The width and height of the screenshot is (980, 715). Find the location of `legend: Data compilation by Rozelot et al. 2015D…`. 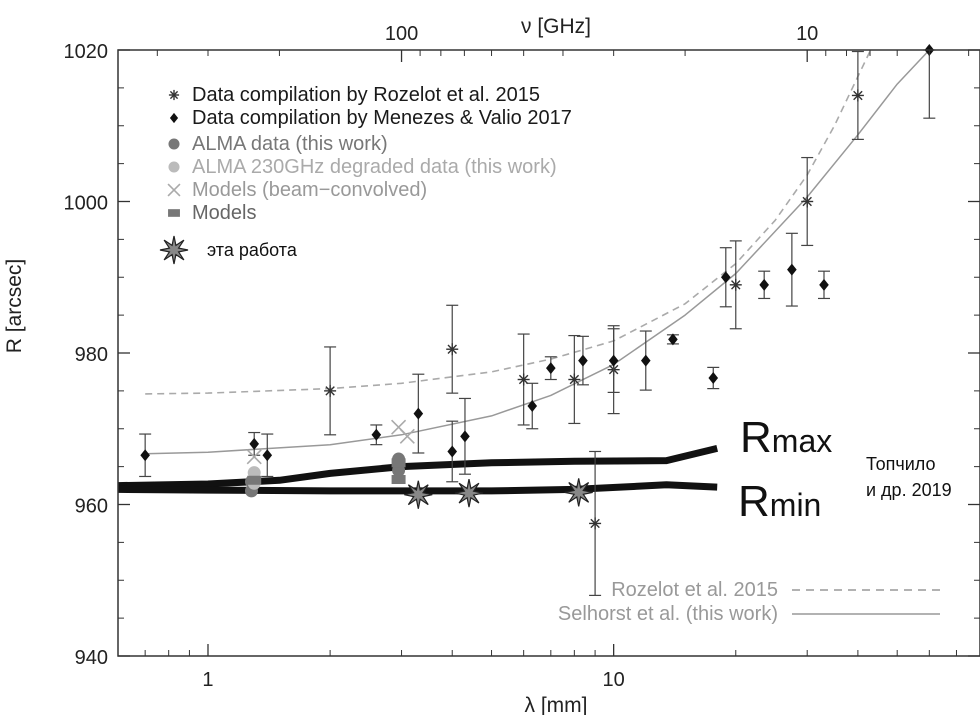

legend: Data compilation by Rozelot et al. 2015D… is located at coordinates (365, 174).